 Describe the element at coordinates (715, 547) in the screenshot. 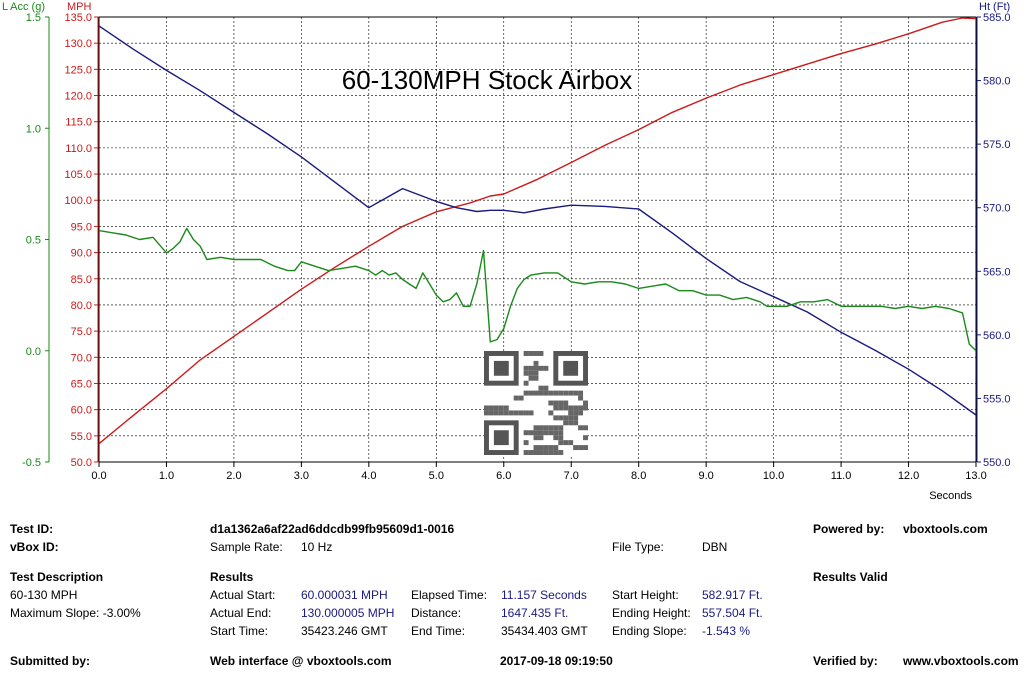

I see `file-type: DBN` at that location.